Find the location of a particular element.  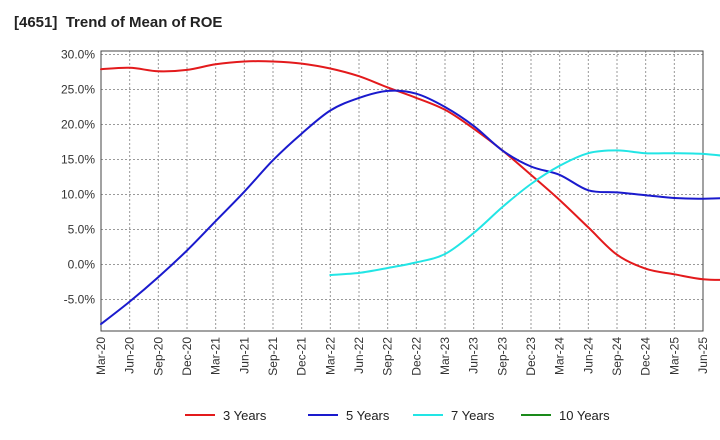

x-tick-label: Dec-23 is located at coordinates (531, 356).